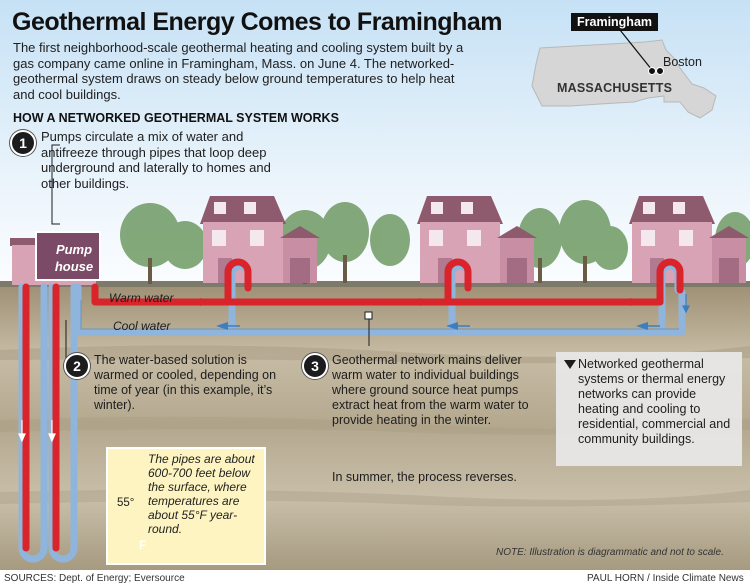  What do you see at coordinates (421, 302) in the screenshot?
I see `flow-arrows-warm` at bounding box center [421, 302].